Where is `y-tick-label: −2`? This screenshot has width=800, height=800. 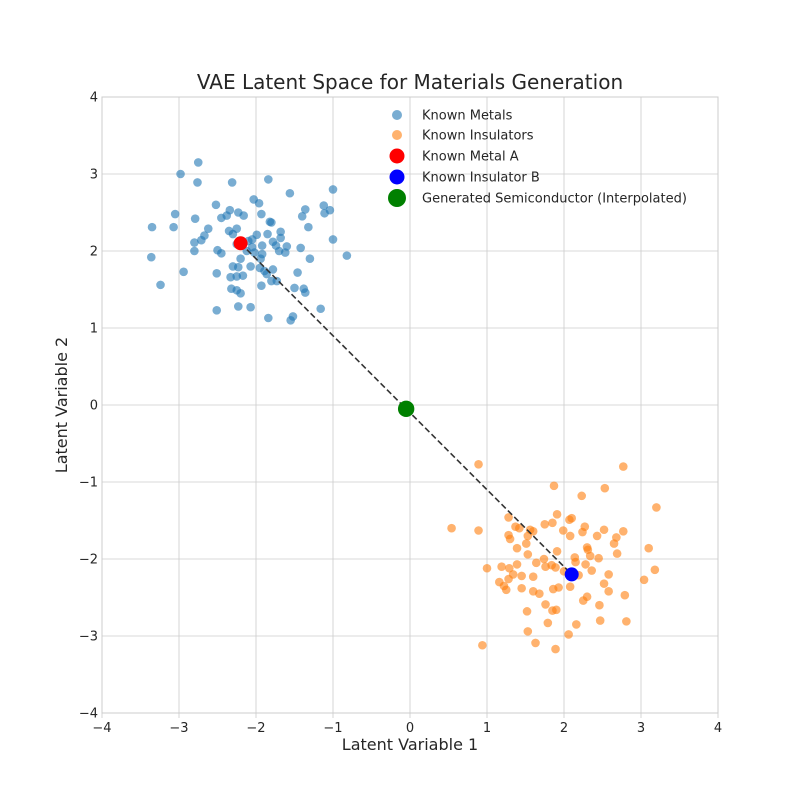
y-tick-label: −2 is located at coordinates (88, 560).